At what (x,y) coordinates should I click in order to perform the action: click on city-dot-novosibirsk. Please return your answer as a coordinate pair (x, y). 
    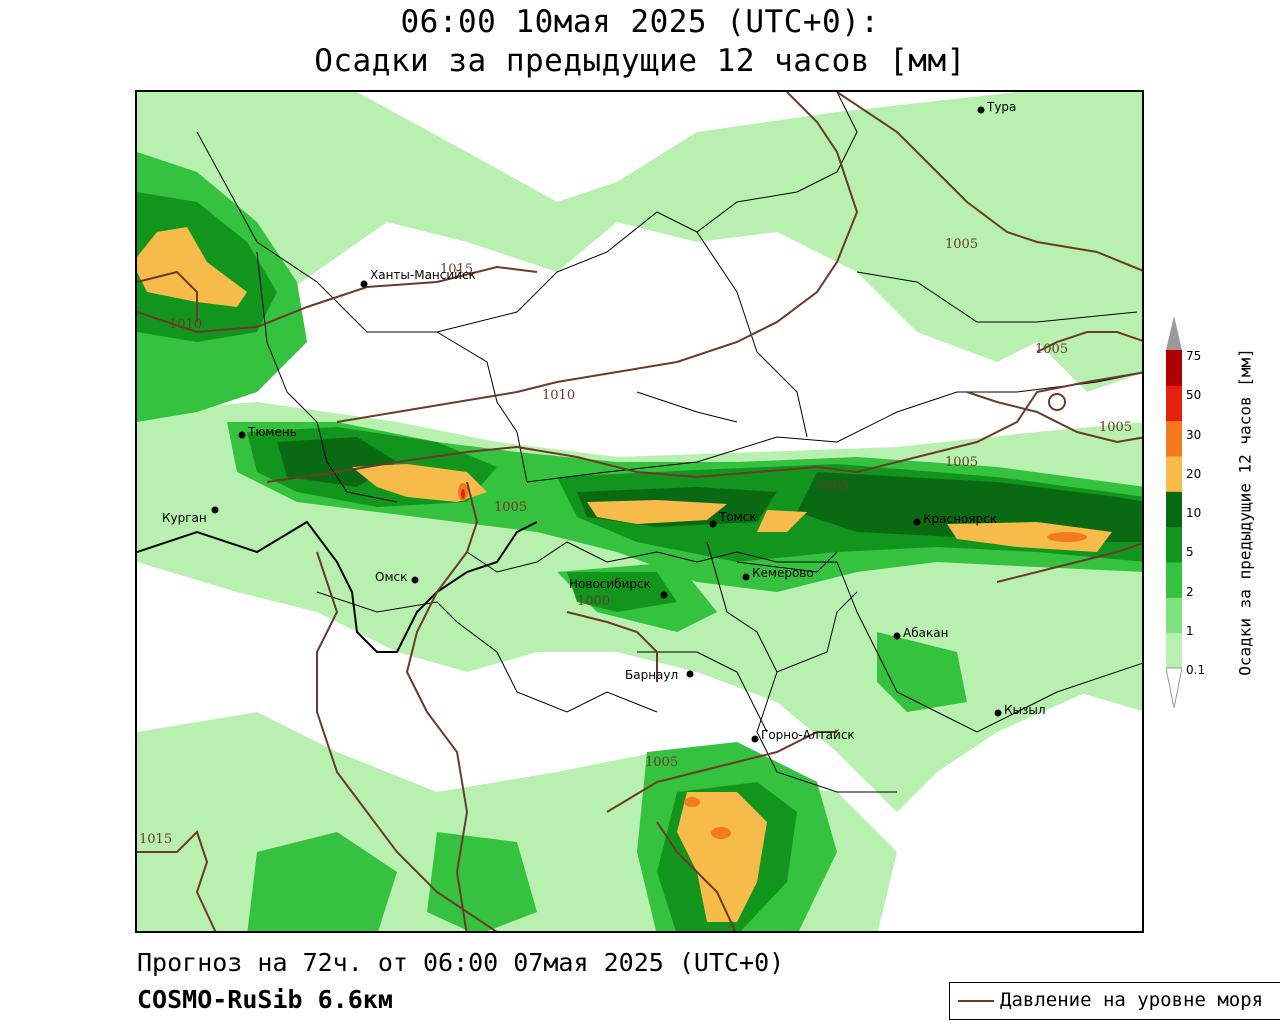
    Looking at the image, I should click on (664, 595).